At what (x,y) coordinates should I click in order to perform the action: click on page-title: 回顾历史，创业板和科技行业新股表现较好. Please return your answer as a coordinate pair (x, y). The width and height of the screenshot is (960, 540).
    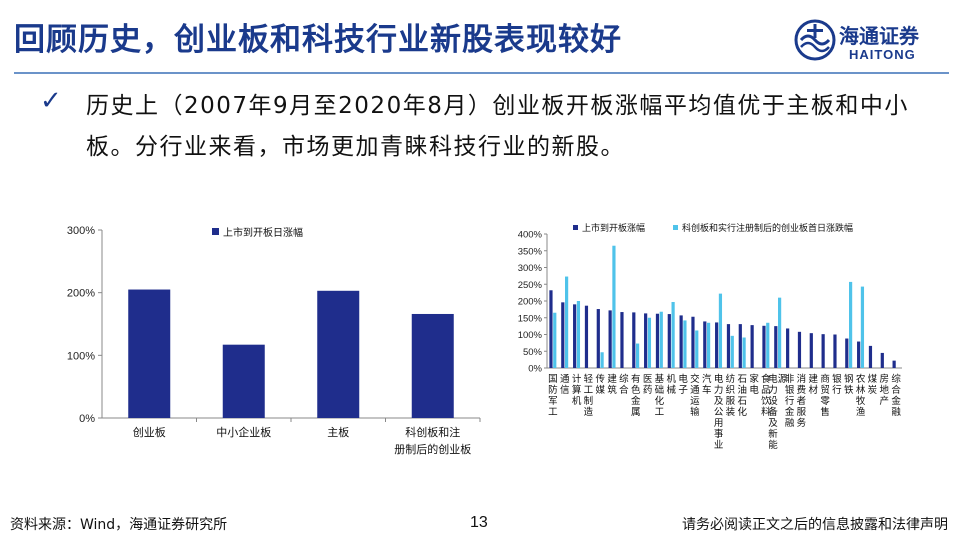
    Looking at the image, I should click on (318, 40).